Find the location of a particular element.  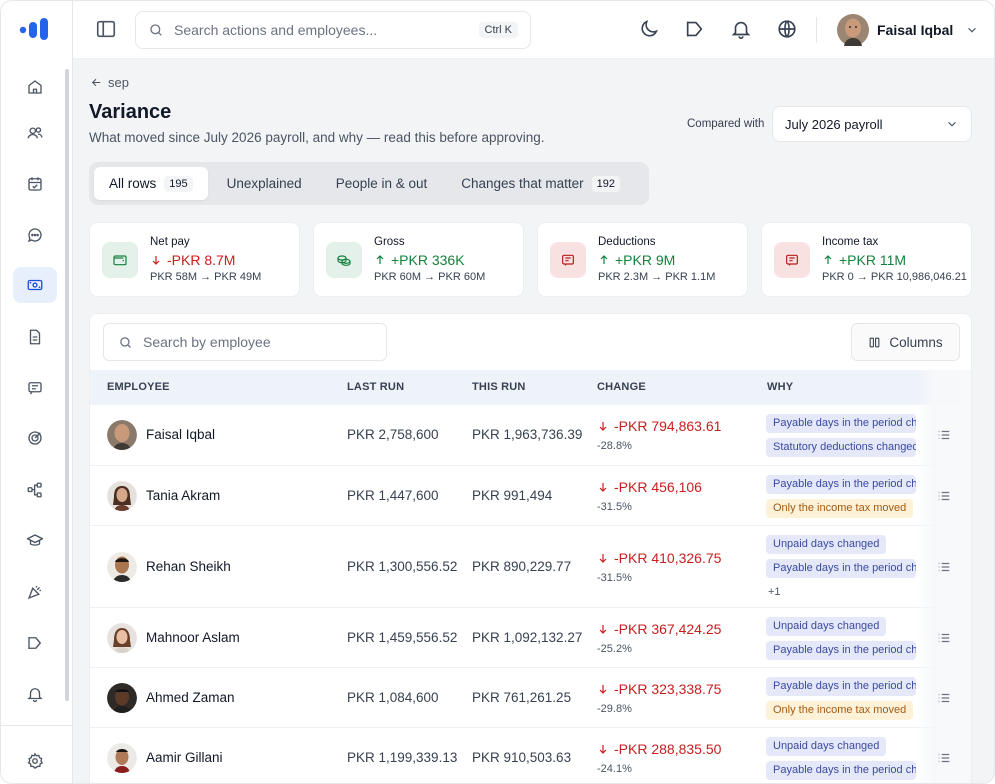

change-cell: -PKR 367,424.25 -25.2% is located at coordinates (659, 638).